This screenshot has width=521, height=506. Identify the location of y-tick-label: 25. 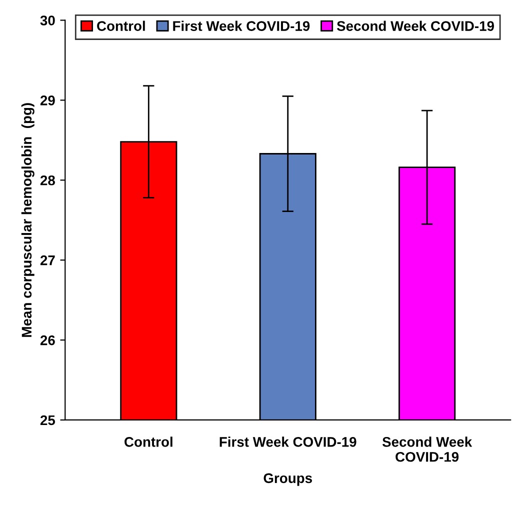
(48, 420).